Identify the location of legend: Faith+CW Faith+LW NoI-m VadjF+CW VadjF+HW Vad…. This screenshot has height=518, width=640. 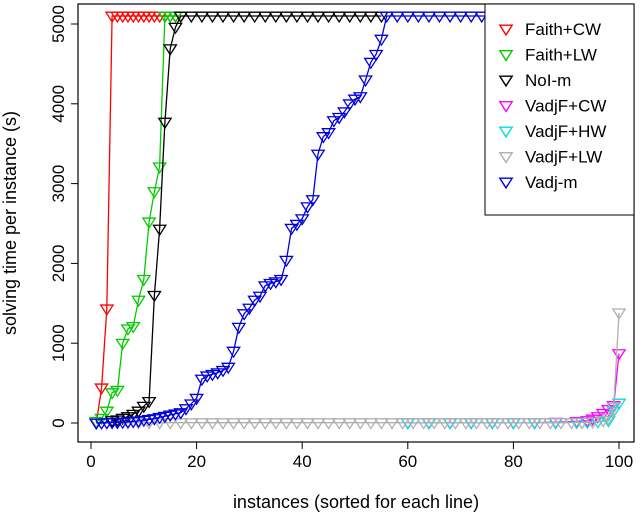
(559, 109).